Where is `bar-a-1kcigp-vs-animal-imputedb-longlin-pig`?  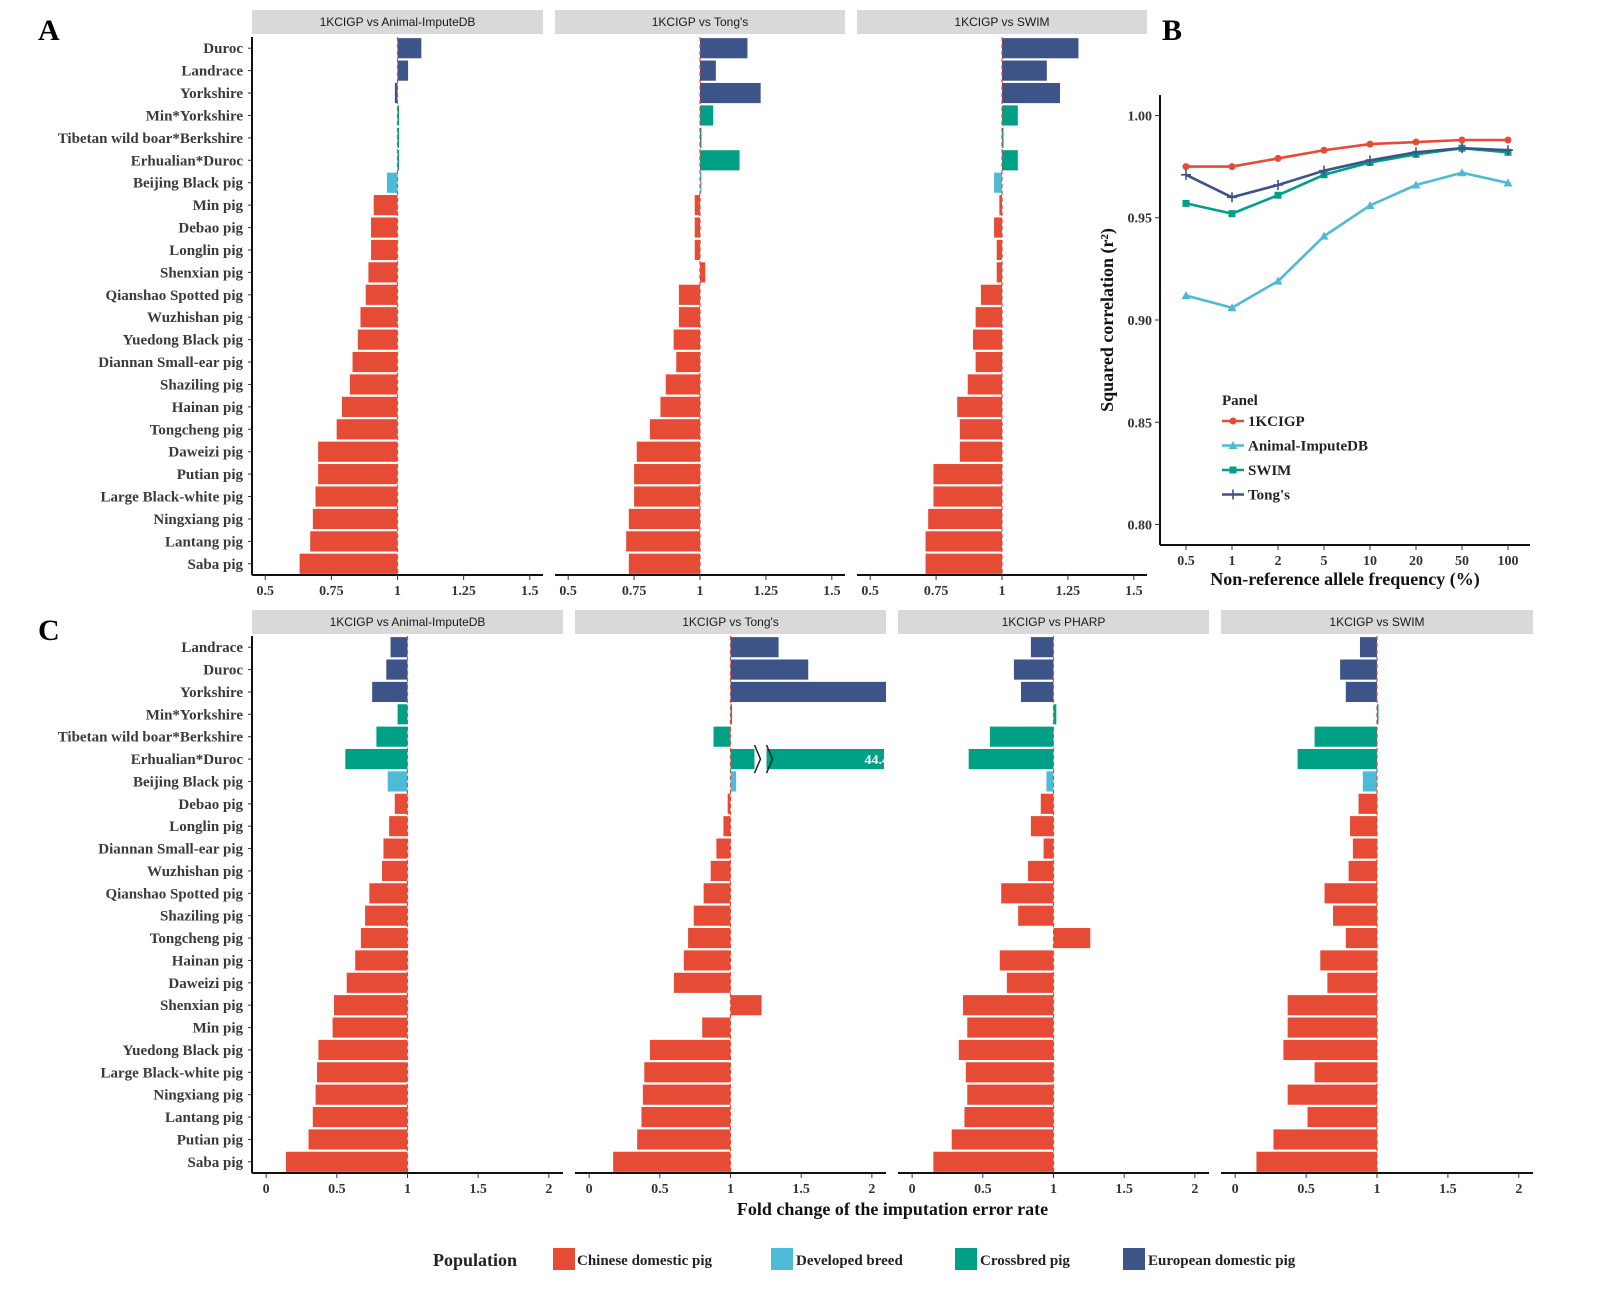 bar-a-1kcigp-vs-animal-imputedb-longlin-pig is located at coordinates (384, 250).